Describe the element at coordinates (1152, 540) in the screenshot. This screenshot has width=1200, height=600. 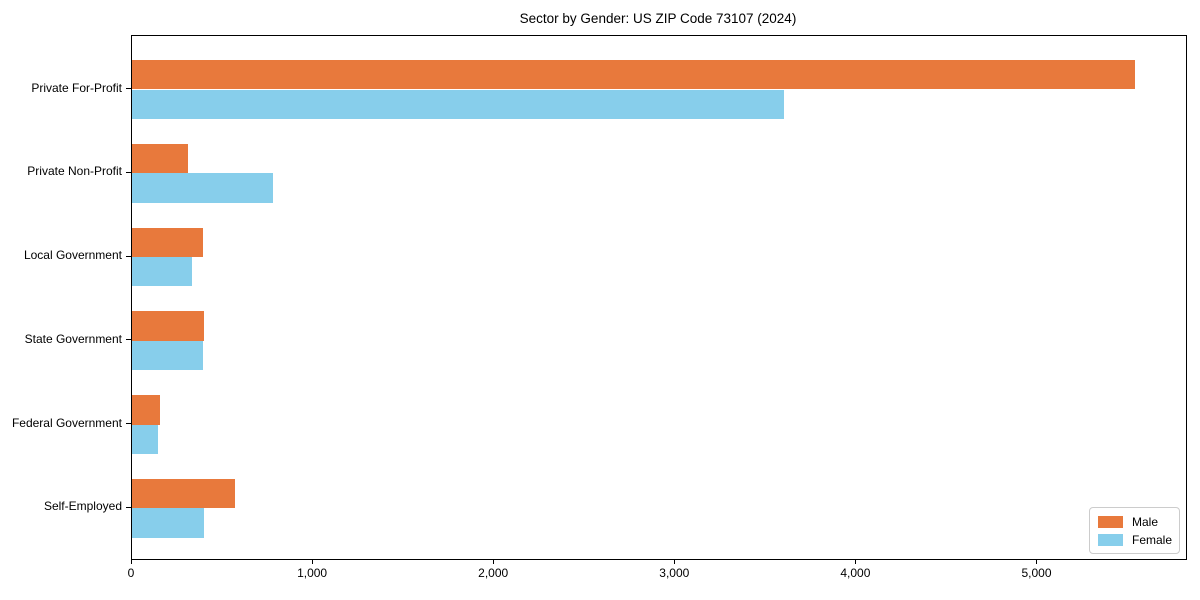
I see `legend-label-female: Female` at that location.